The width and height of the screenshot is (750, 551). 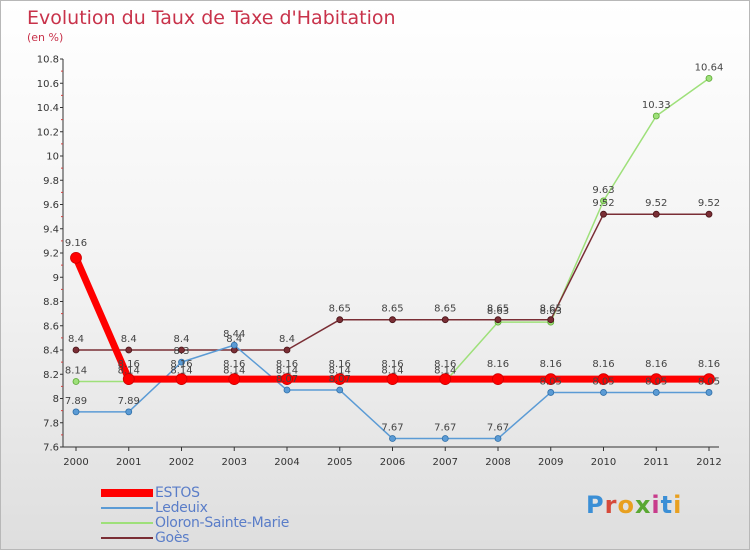 I want to click on logo-letter: t, so click(x=667, y=505).